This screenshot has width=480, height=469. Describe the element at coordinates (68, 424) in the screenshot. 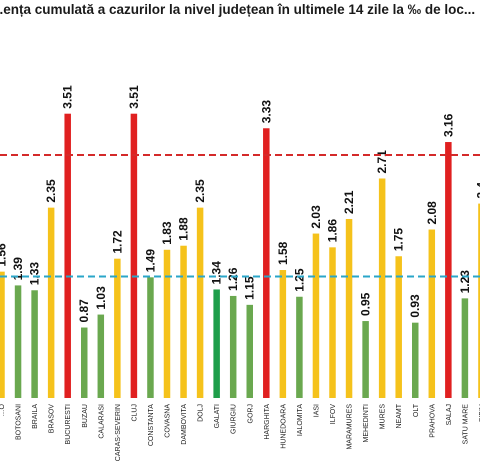

I see `x-tick-label: BUCURESTI` at that location.